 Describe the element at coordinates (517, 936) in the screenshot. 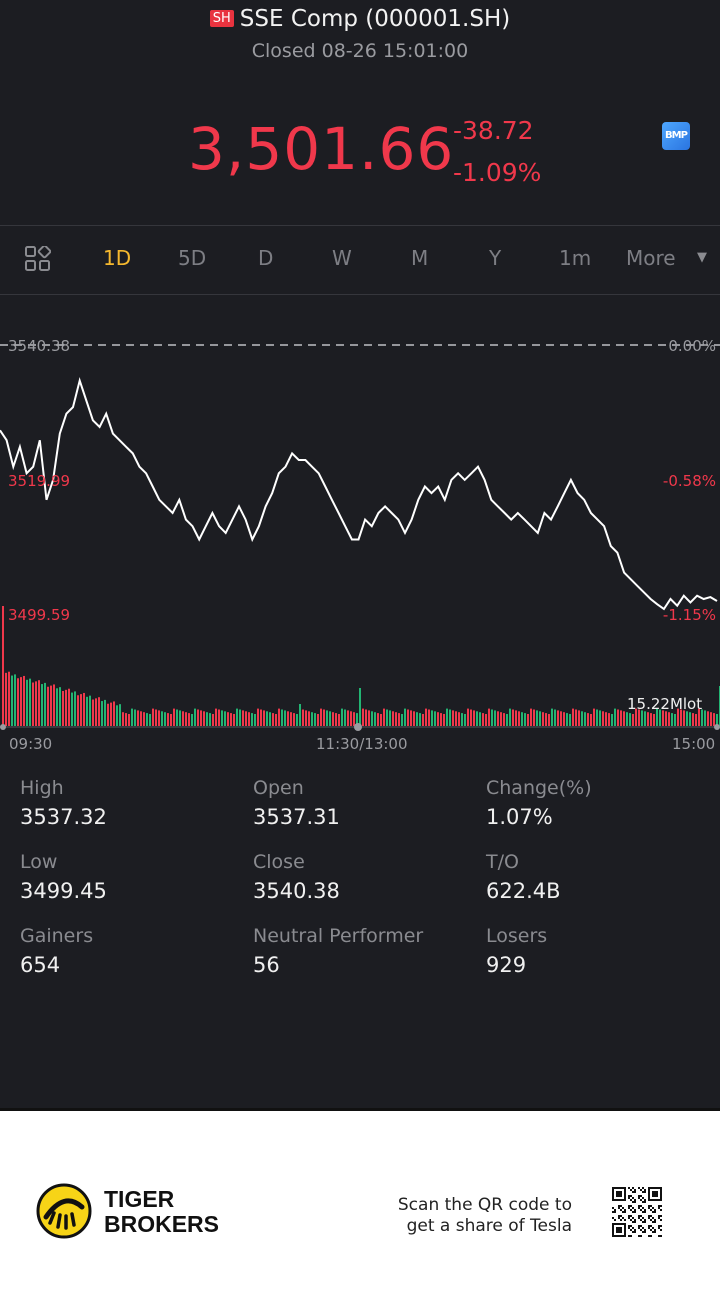

I see `stat-label: Losers` at that location.